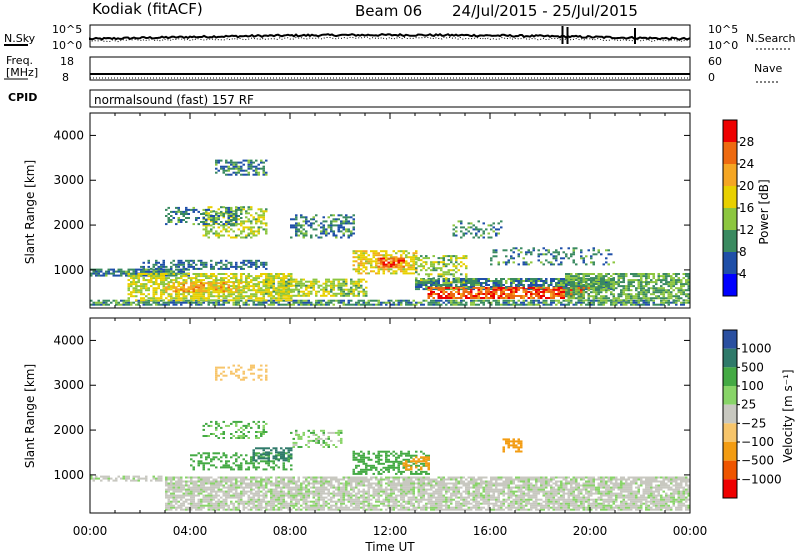 The height and width of the screenshot is (554, 800). What do you see at coordinates (67, 29) in the screenshot?
I see `noise-left-tick-top: 10^5` at bounding box center [67, 29].